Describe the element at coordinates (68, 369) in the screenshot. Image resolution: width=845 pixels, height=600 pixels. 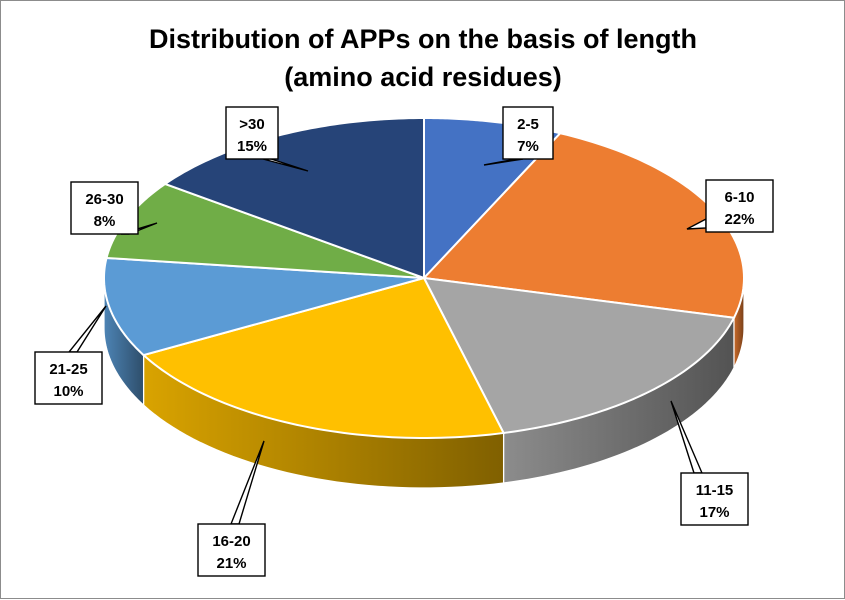
I see `data-label-category: 21-25` at that location.